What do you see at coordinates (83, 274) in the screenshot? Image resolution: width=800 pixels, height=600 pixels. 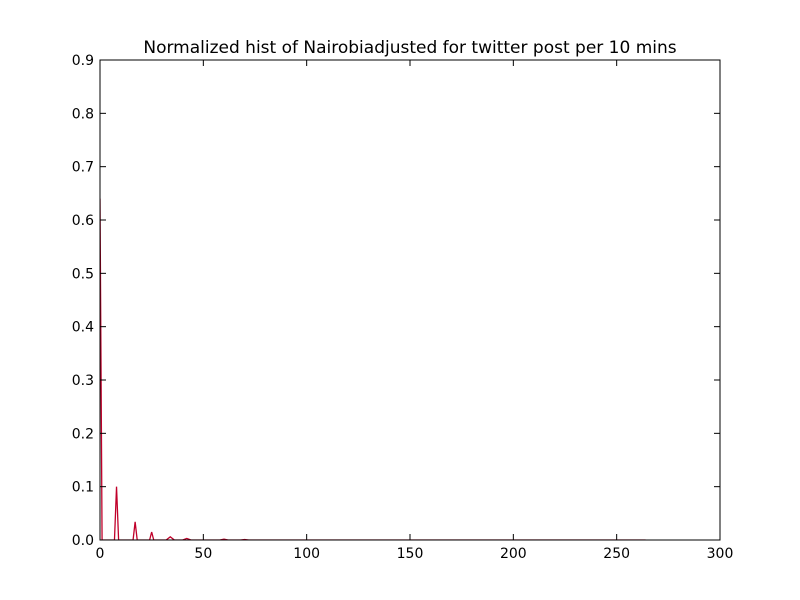 I see `y-tick-label: 0.5` at bounding box center [83, 274].